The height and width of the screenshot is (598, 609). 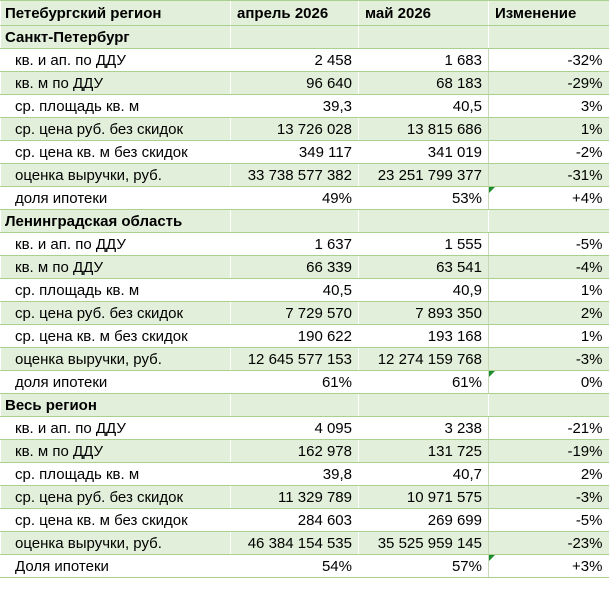 I want to click on april-value: 49%, so click(x=294, y=198).